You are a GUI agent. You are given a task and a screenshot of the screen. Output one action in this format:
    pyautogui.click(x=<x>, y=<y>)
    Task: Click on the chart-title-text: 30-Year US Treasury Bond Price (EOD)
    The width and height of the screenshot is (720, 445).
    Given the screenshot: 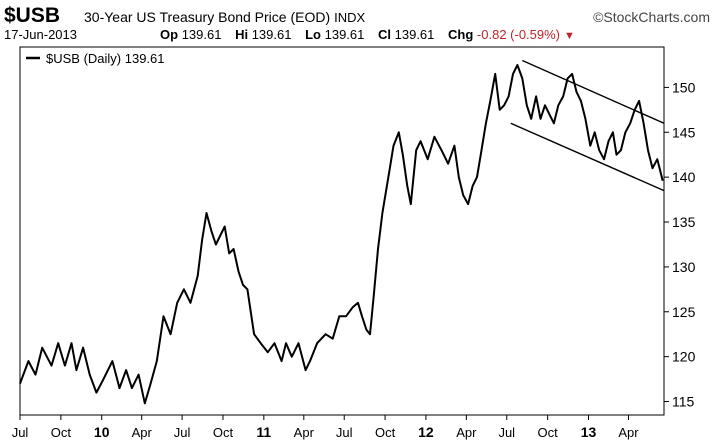 What is the action you would take?
    pyautogui.click(x=207, y=17)
    